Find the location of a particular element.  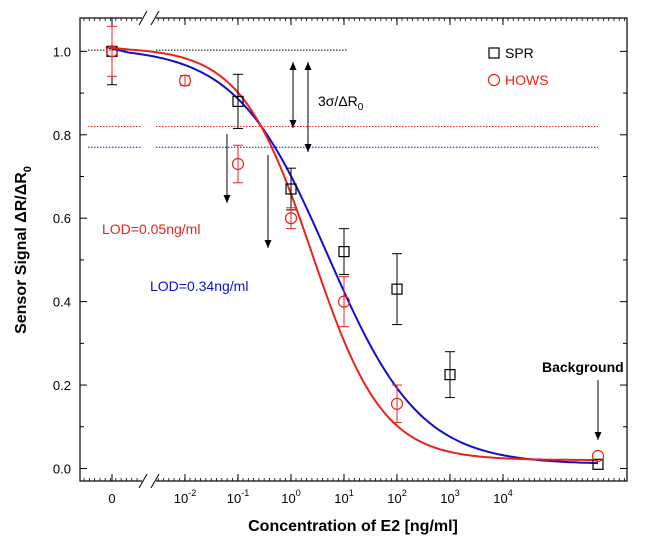

arrow-lod-spr-head is located at coordinates (268, 244).